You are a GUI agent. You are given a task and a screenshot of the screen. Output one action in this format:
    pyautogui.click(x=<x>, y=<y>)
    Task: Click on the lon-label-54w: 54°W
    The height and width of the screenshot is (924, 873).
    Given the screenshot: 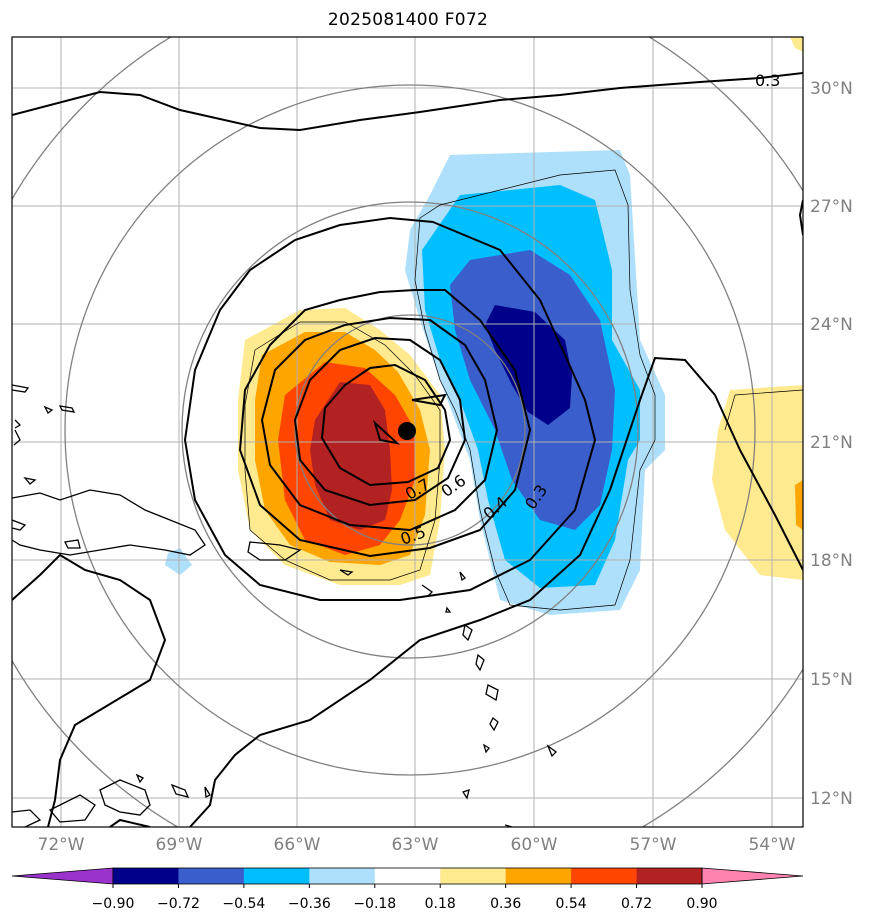 What is the action you would take?
    pyautogui.click(x=772, y=845)
    